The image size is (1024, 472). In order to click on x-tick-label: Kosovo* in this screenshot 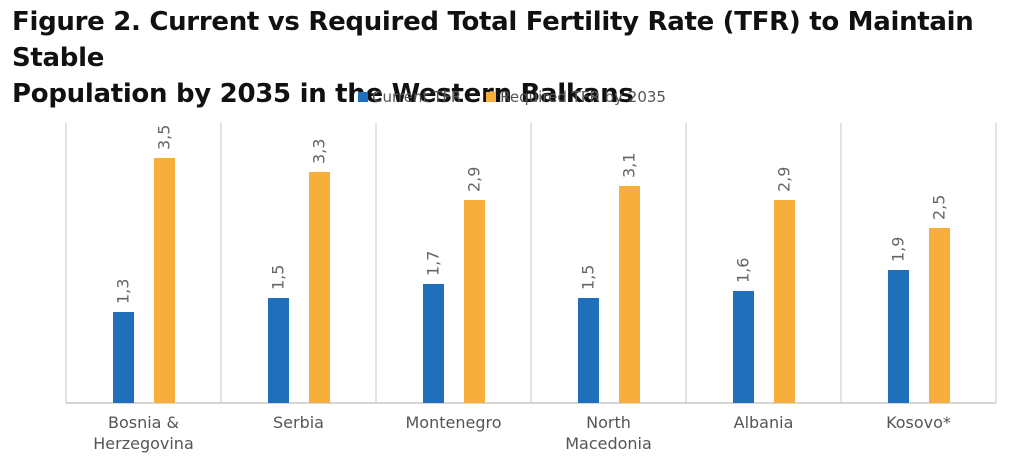, I will do `click(918, 422)`.